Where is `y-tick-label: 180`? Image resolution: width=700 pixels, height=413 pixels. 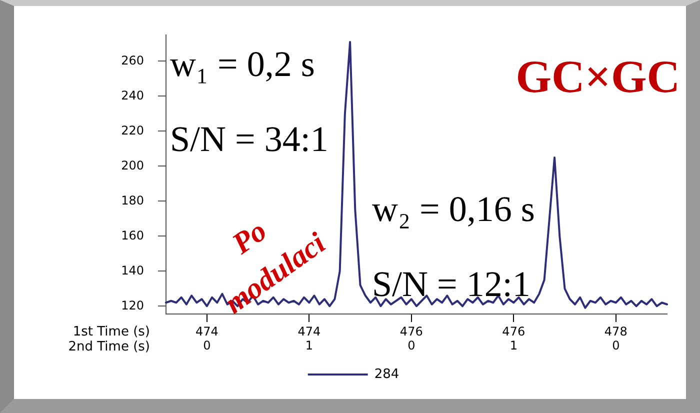 y-tick-label: 180 is located at coordinates (132, 200).